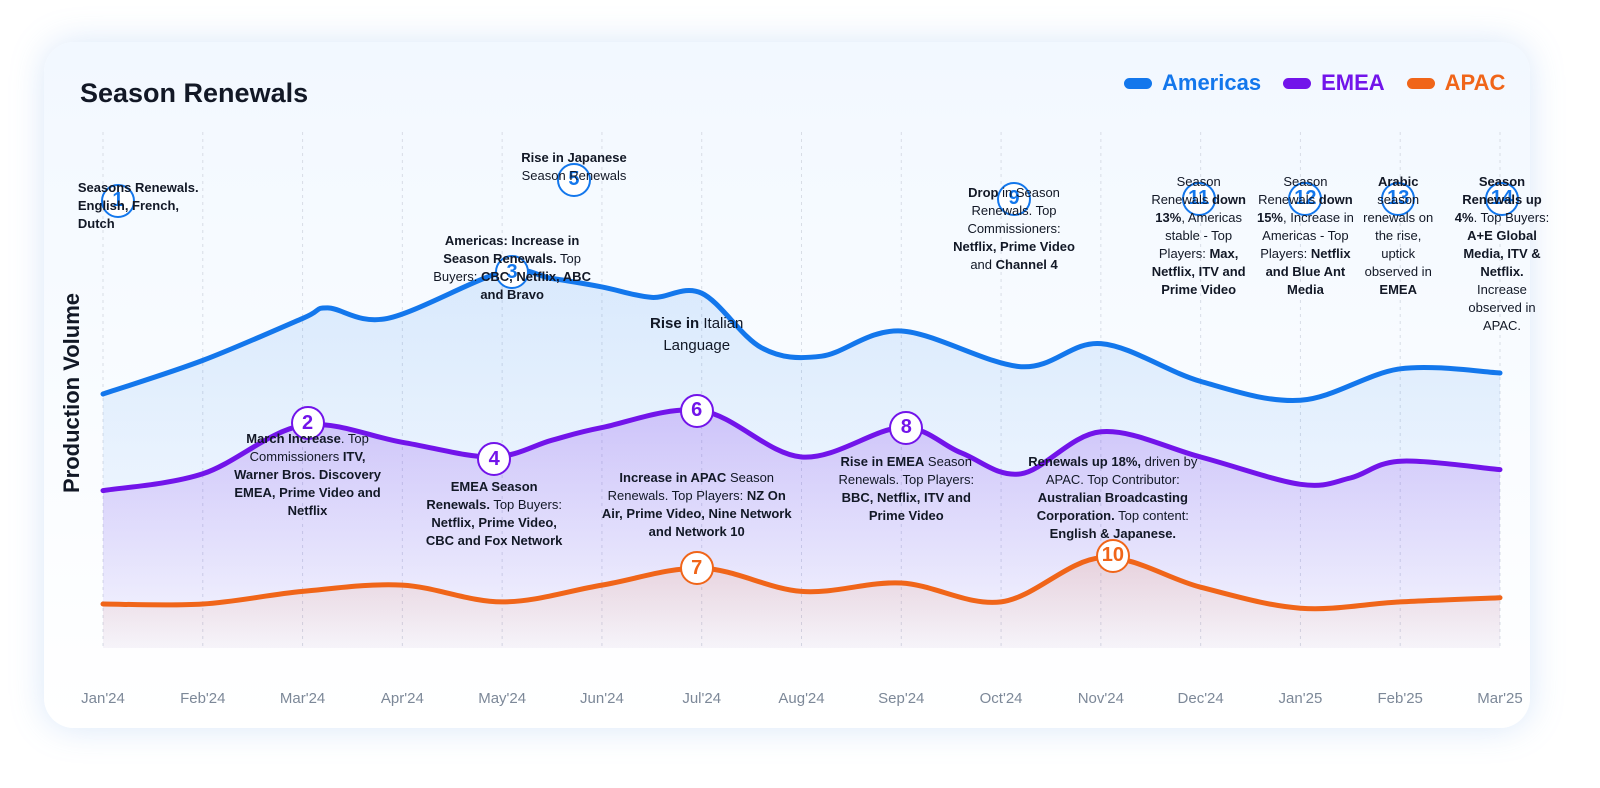 The image size is (1600, 788). I want to click on annotation-text: Drop, so click(983, 192).